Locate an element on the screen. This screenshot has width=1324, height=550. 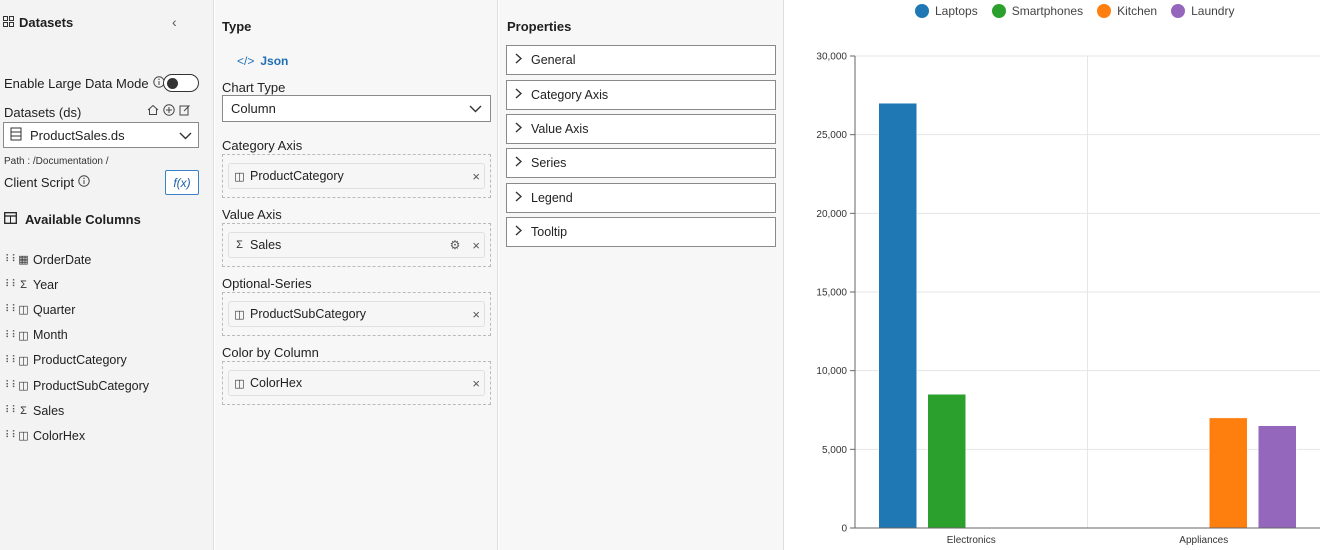
column-item: ⠇⠇ ◫ ProductCategory is located at coordinates (77, 360).